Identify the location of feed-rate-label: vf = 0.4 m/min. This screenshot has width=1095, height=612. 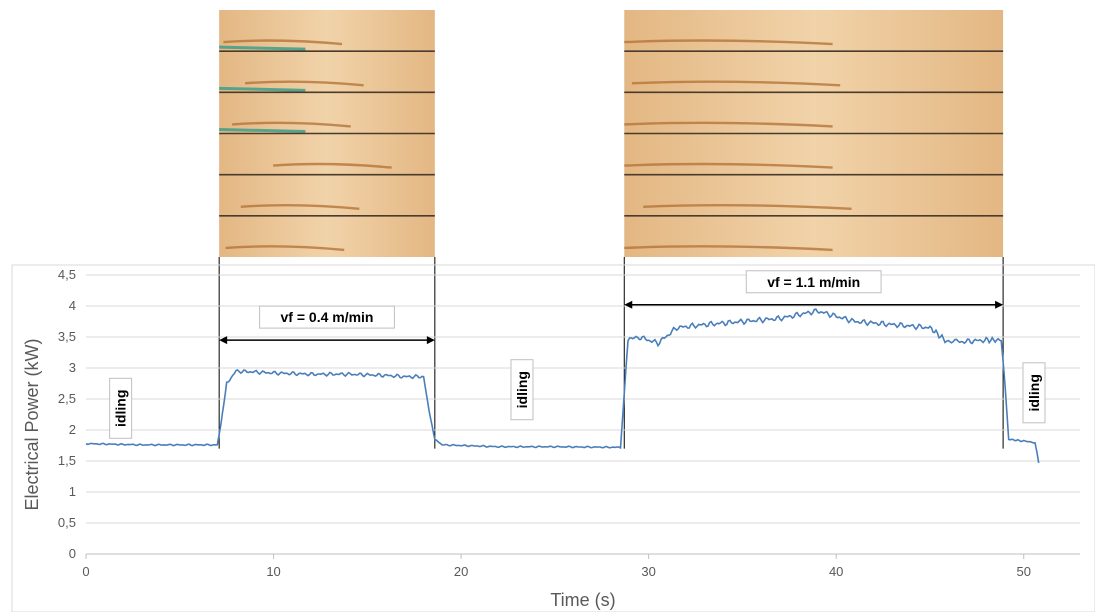
(327, 317).